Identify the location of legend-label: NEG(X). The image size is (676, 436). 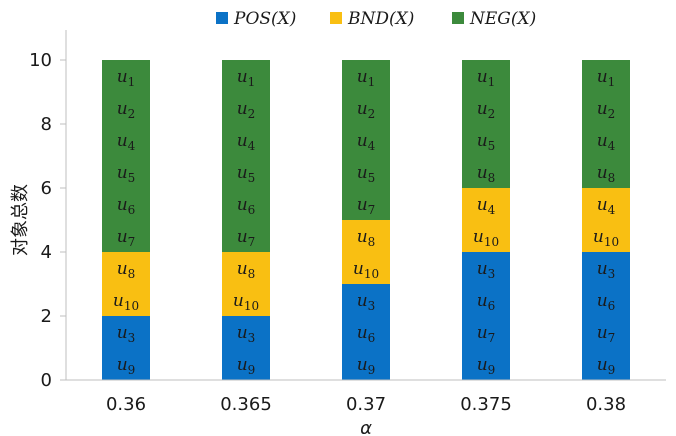
(502, 19).